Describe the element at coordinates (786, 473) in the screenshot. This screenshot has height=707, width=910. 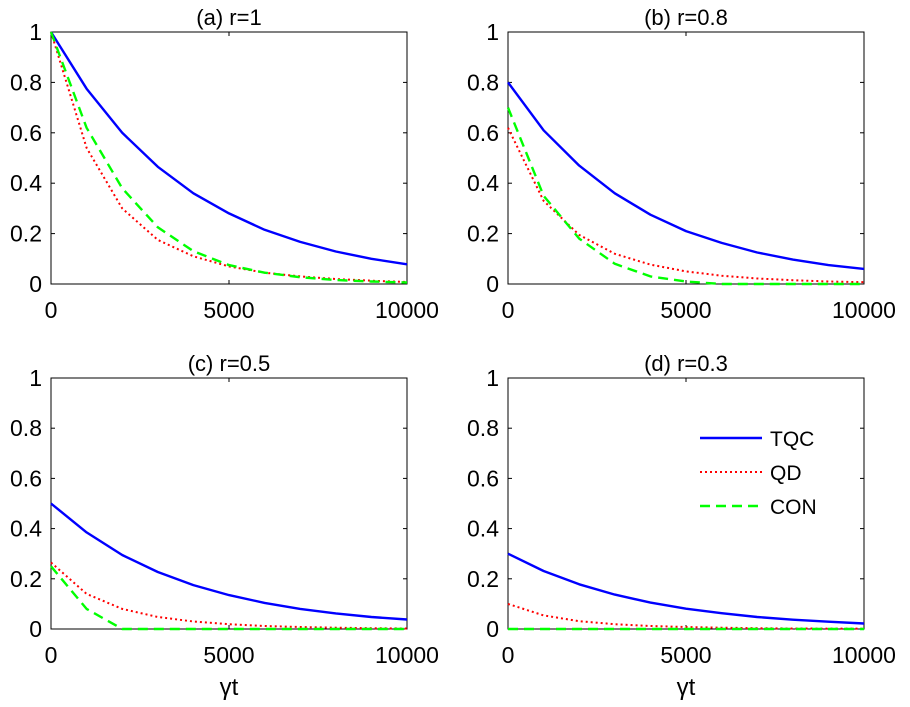
I see `legend-label-qd: QD` at that location.